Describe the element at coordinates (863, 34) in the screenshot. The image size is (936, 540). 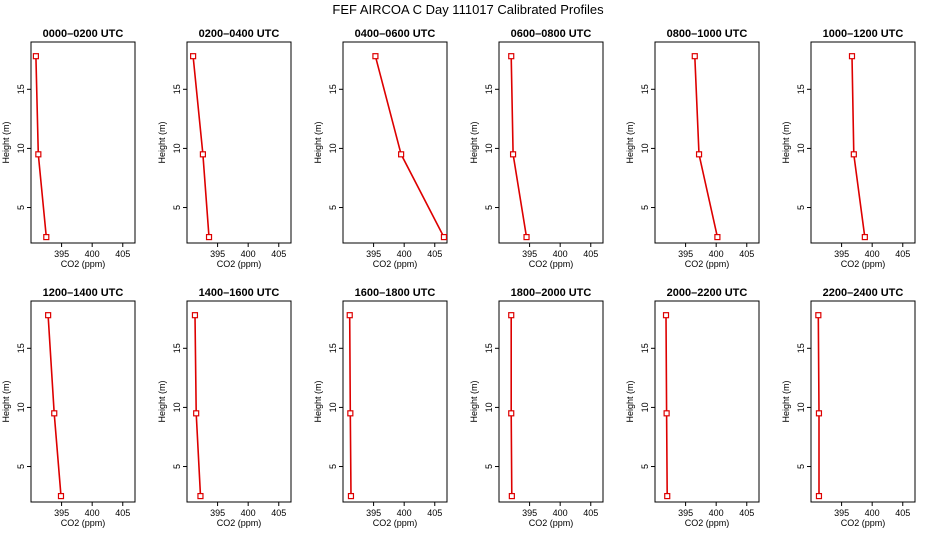
I see `panel-title: 1000–1200 UTC` at that location.